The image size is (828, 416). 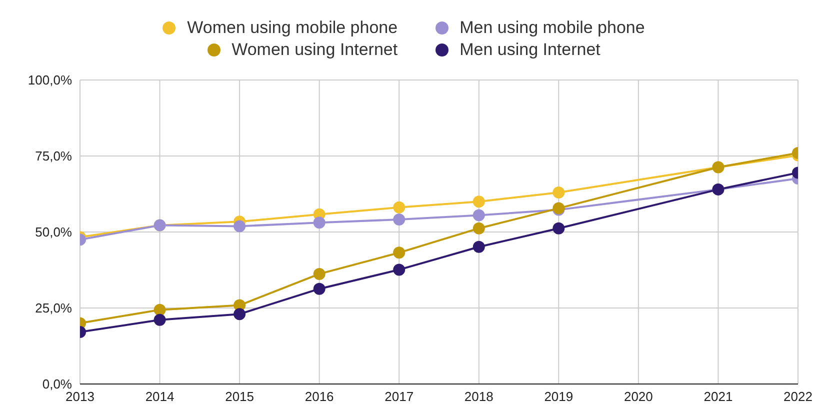 I want to click on legend-label: Men using mobile phone, so click(x=552, y=28).